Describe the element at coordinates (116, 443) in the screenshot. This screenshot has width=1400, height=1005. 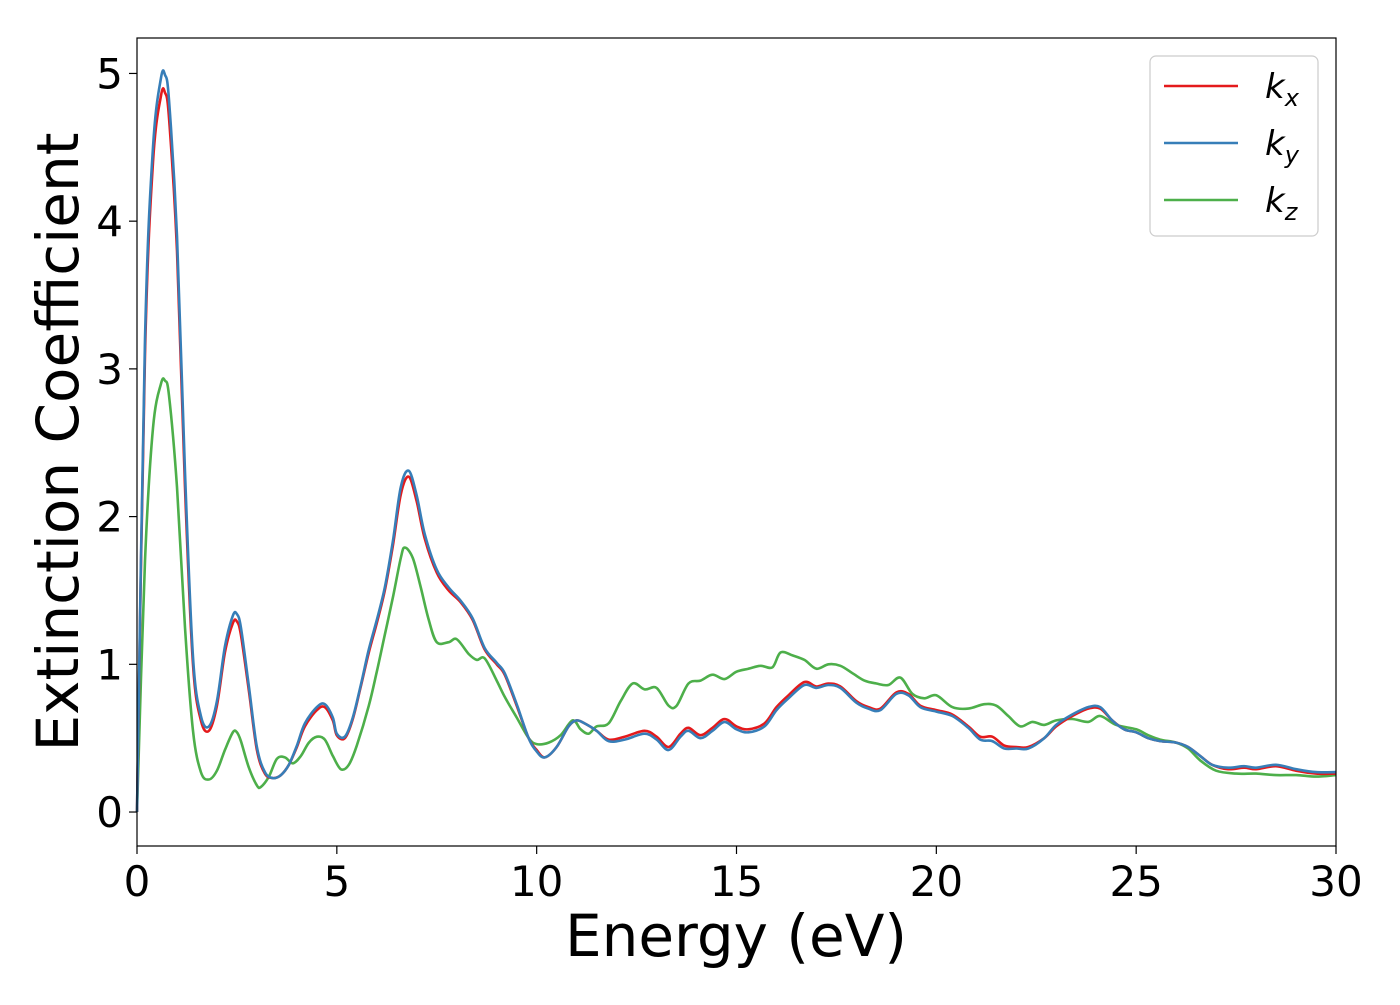
I see `y-axis-ticks: 0 1 2 3 4 5` at that location.